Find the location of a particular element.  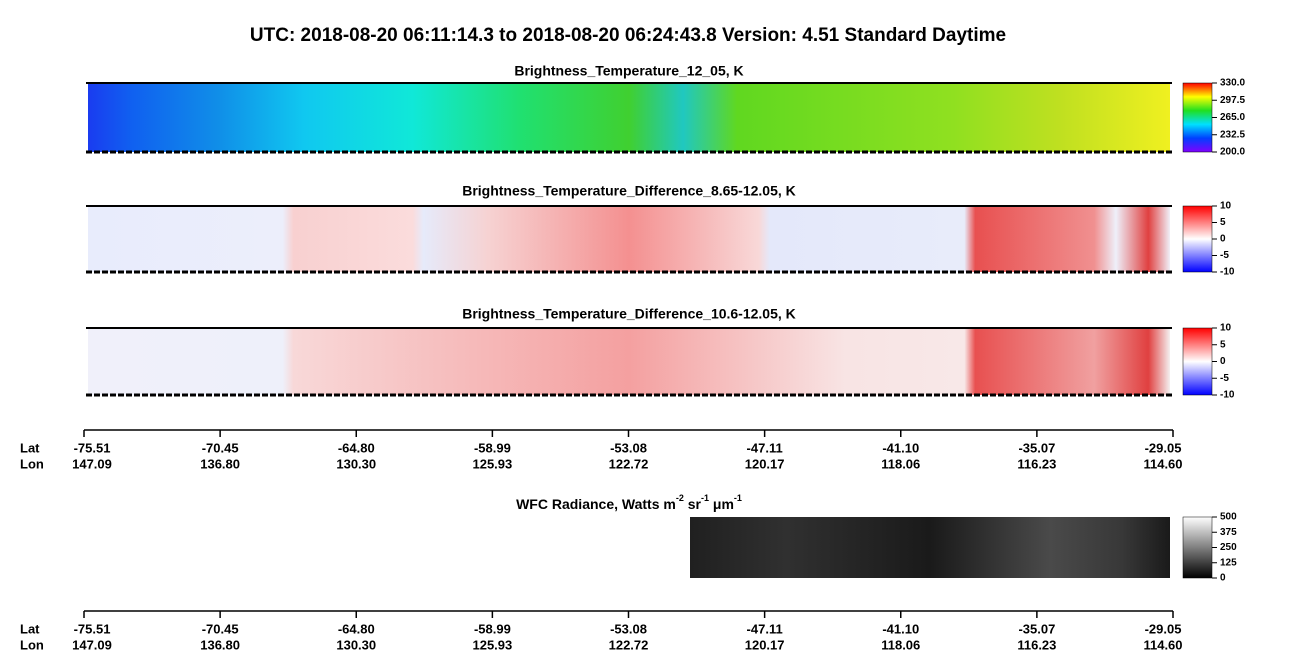

title-part: sr is located at coordinates (693, 504).